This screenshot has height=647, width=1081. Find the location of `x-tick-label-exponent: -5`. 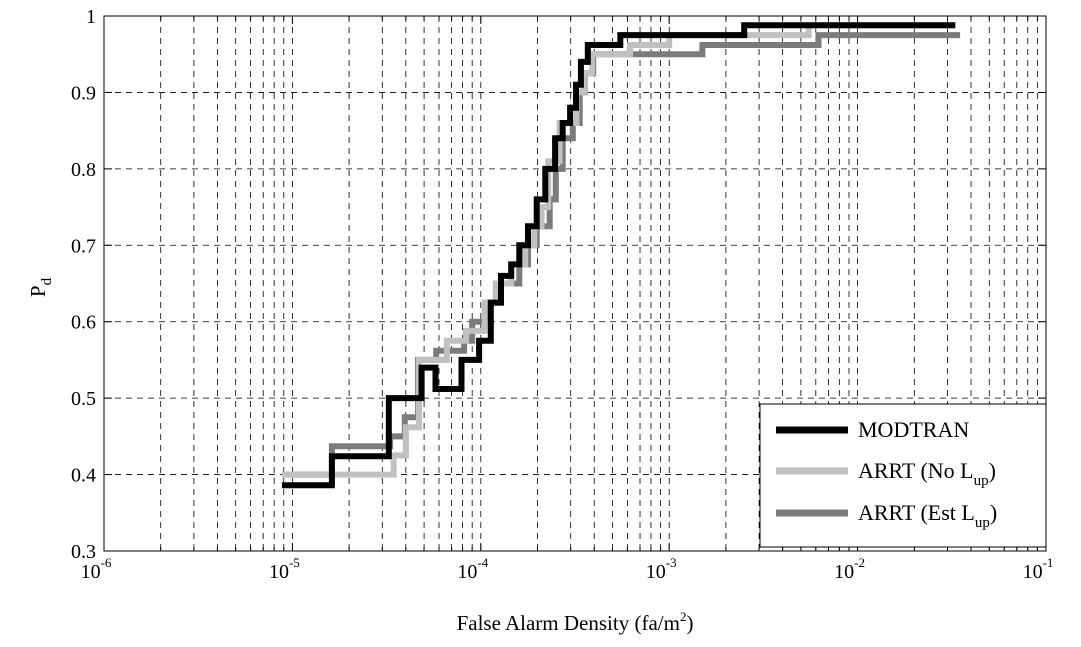

x-tick-label-exponent: -5 is located at coordinates (294, 562).